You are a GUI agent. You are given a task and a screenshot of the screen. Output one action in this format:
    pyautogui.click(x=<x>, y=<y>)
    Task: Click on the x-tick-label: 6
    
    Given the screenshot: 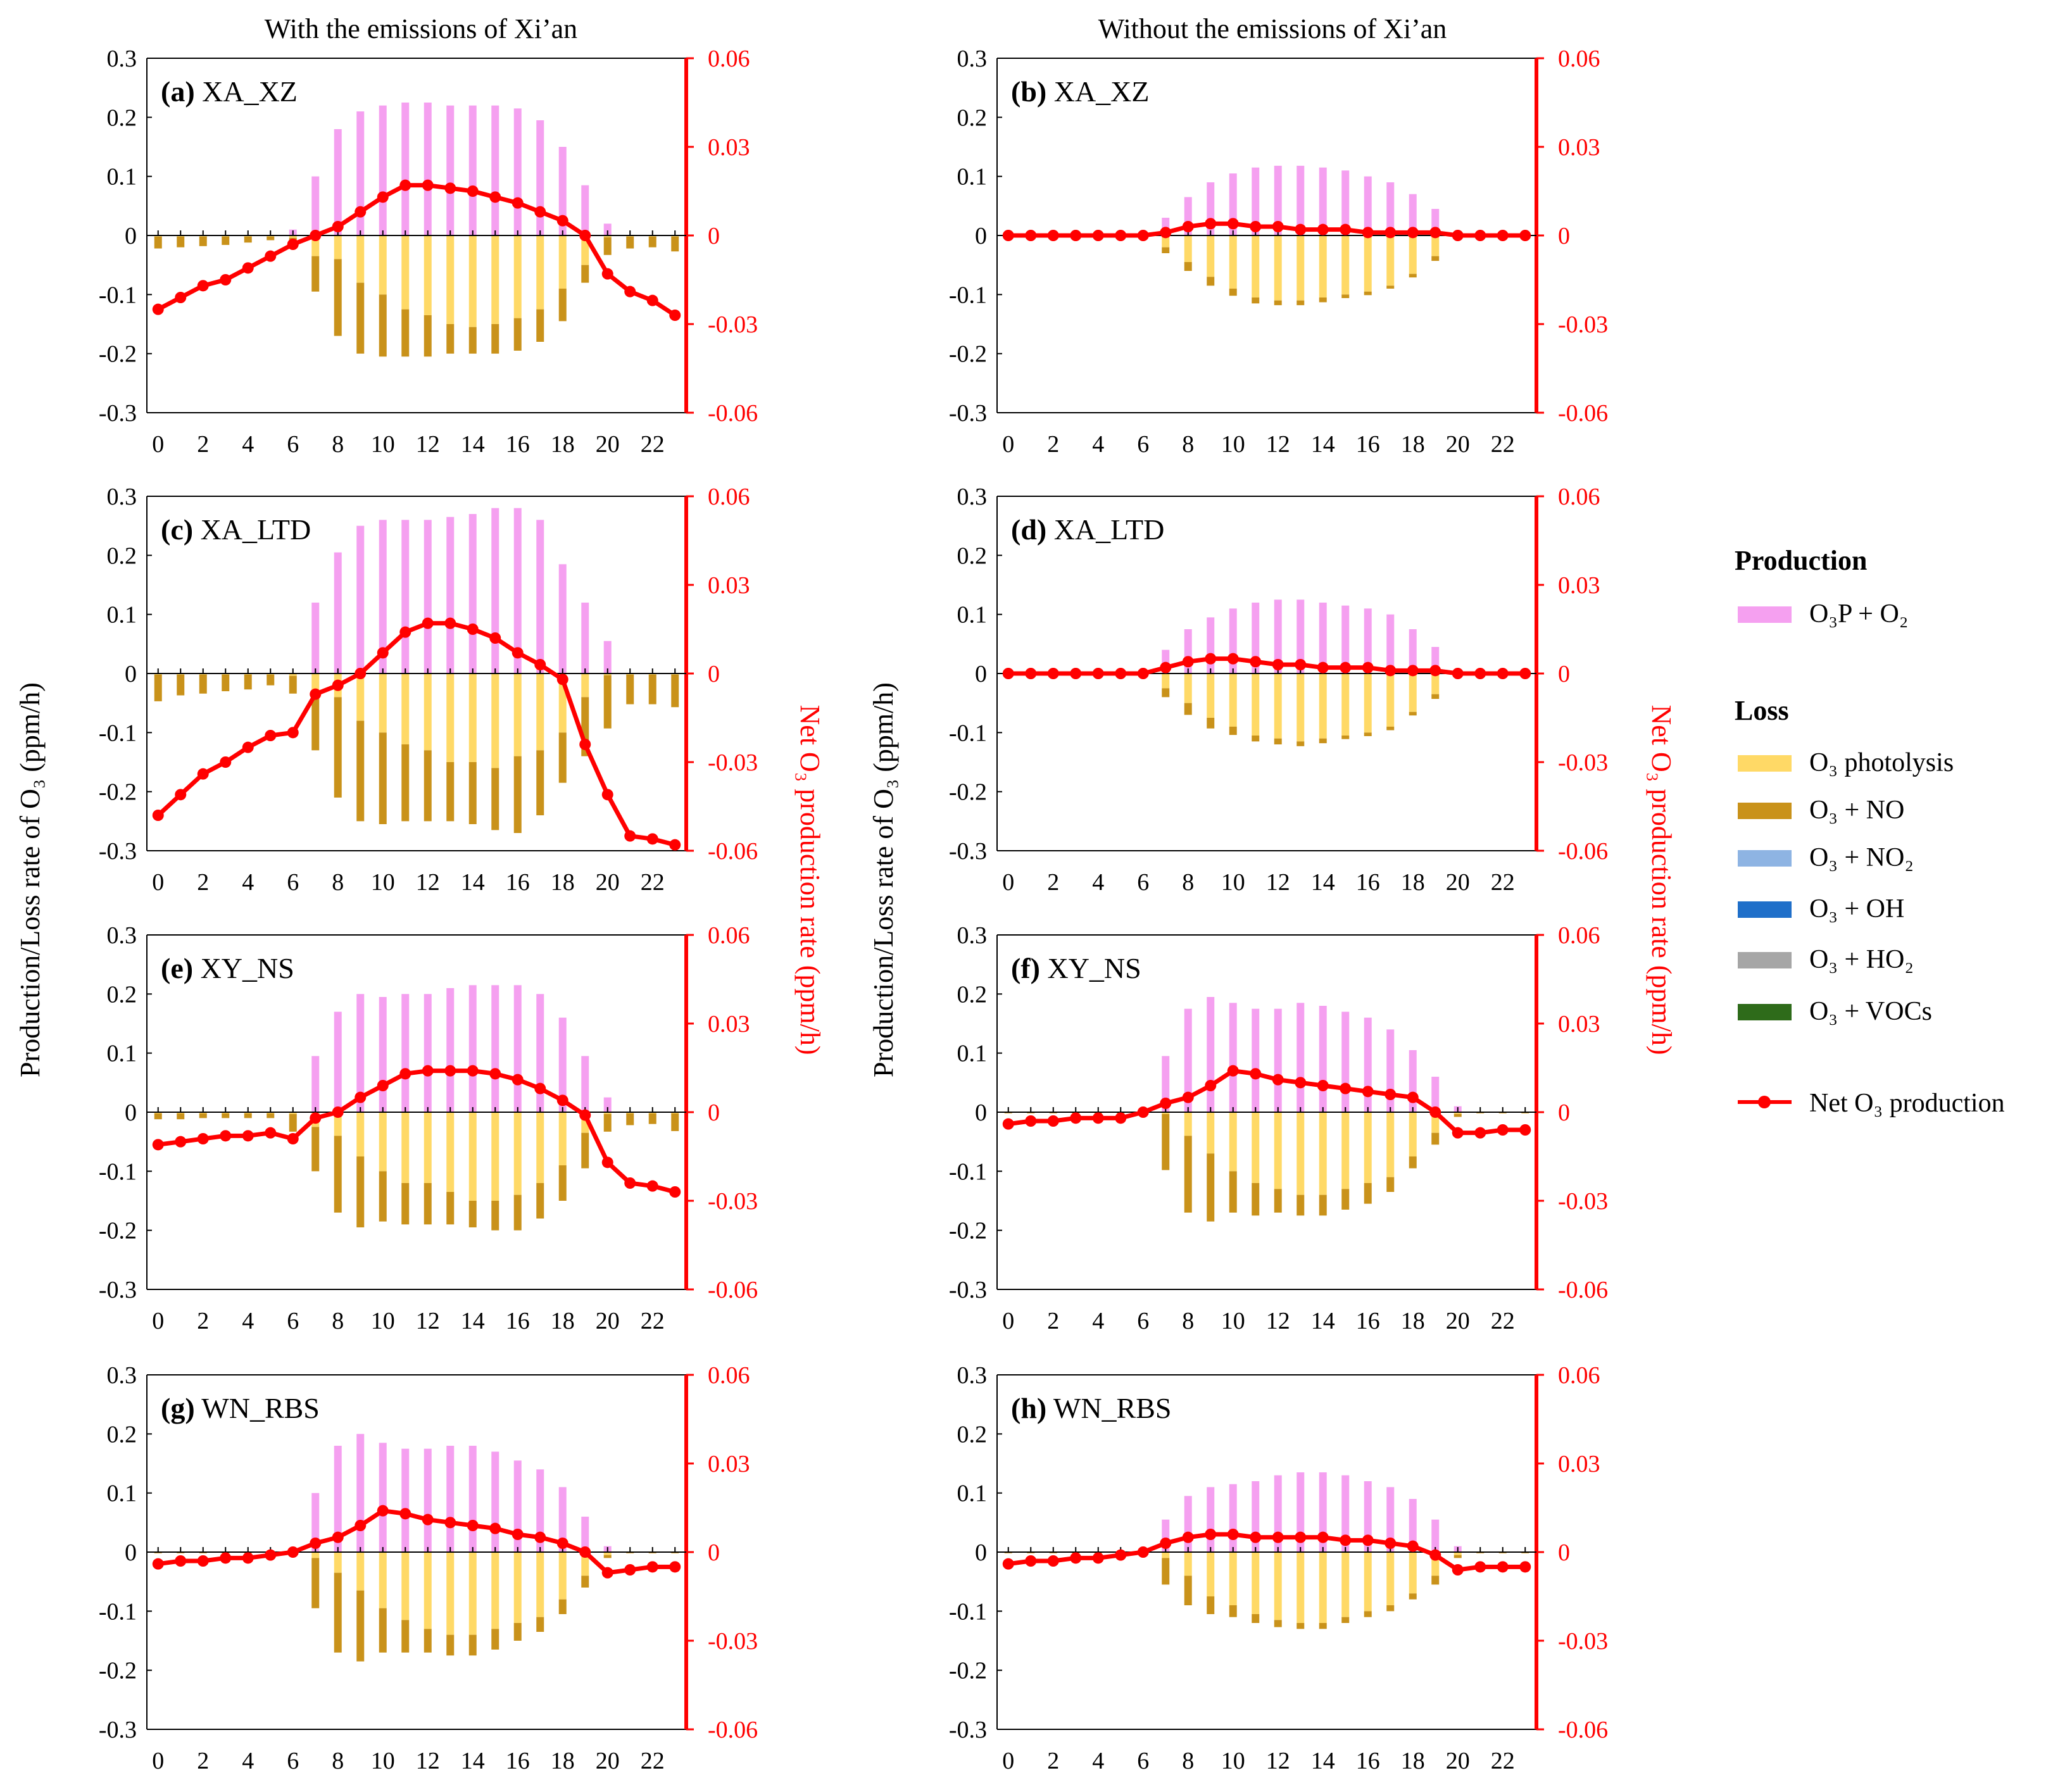 What is the action you would take?
    pyautogui.click(x=1143, y=1321)
    